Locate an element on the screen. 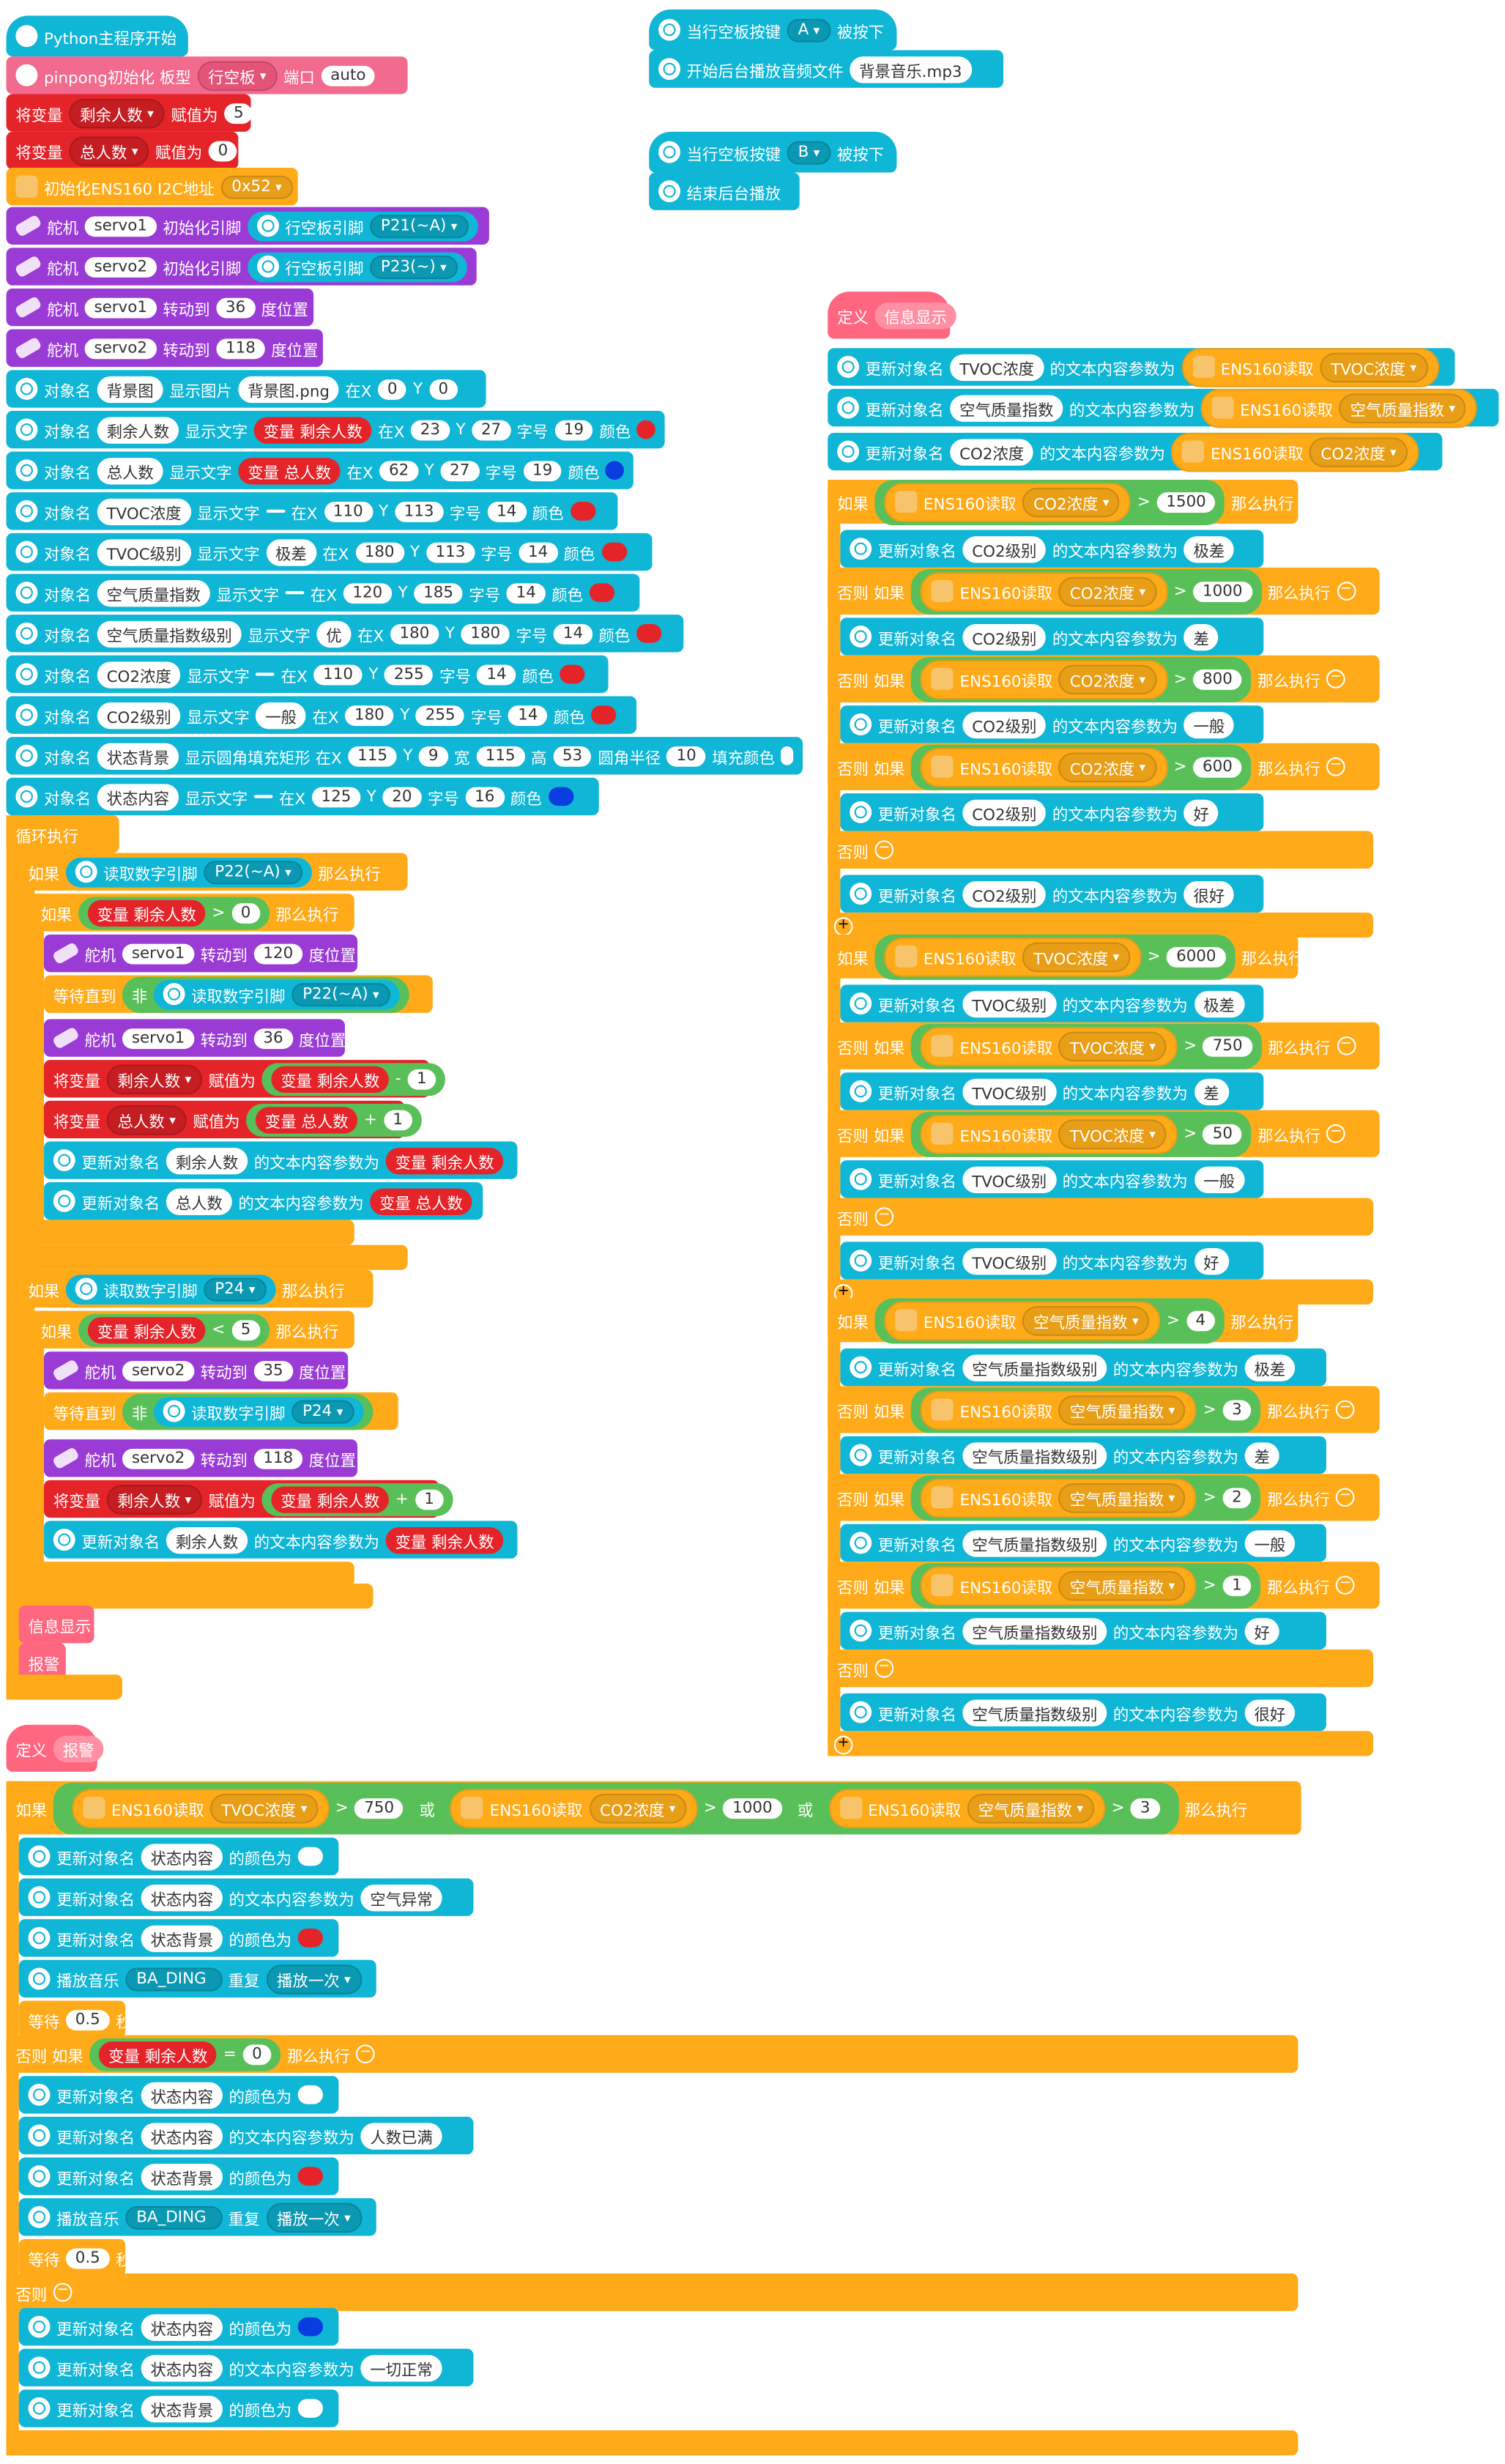  number-input: 1 is located at coordinates (421, 1078).